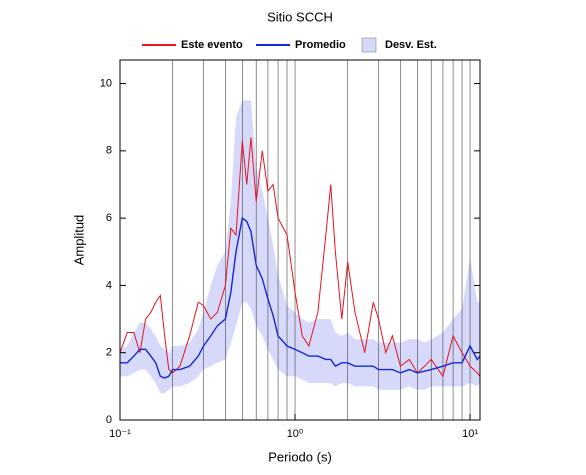 The height and width of the screenshot is (475, 586). What do you see at coordinates (109, 420) in the screenshot?
I see `y-tick-label: 0` at bounding box center [109, 420].